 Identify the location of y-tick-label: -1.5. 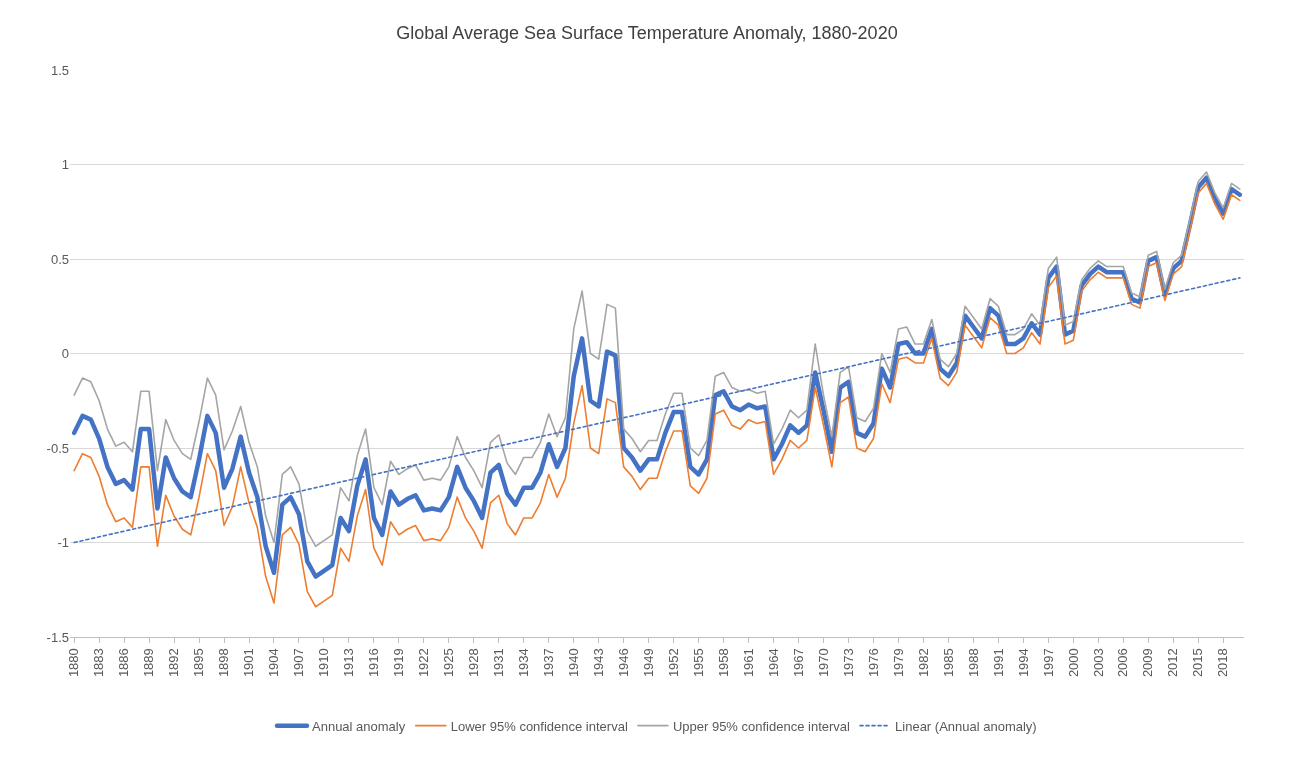
(57, 637).